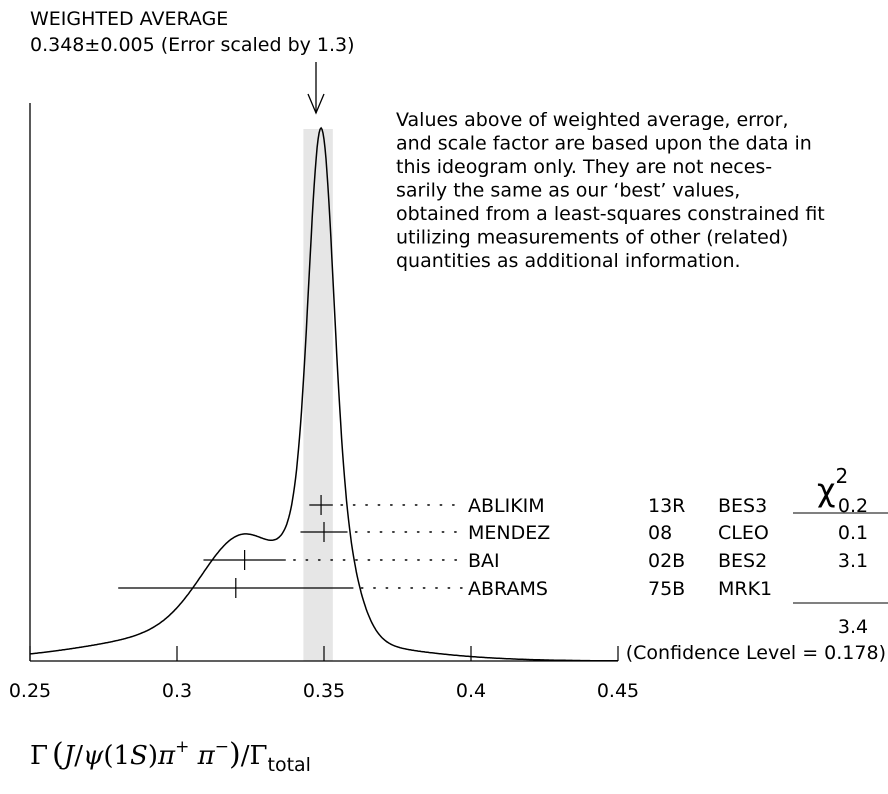 Image resolution: width=888 pixels, height=794 pixels. I want to click on note-line: quantities as additional information., so click(568, 261).